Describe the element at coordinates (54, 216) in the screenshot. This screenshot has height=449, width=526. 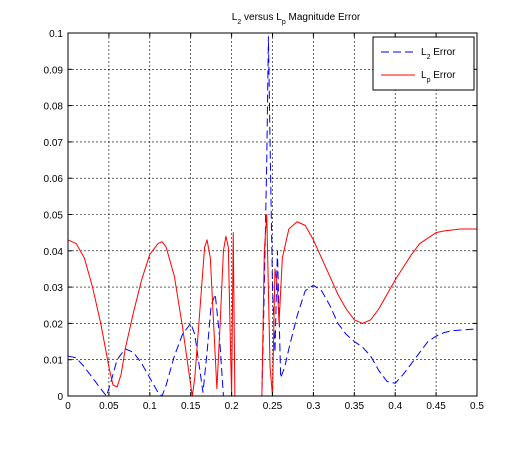
I see `y-tick-label: 0.05` at that location.